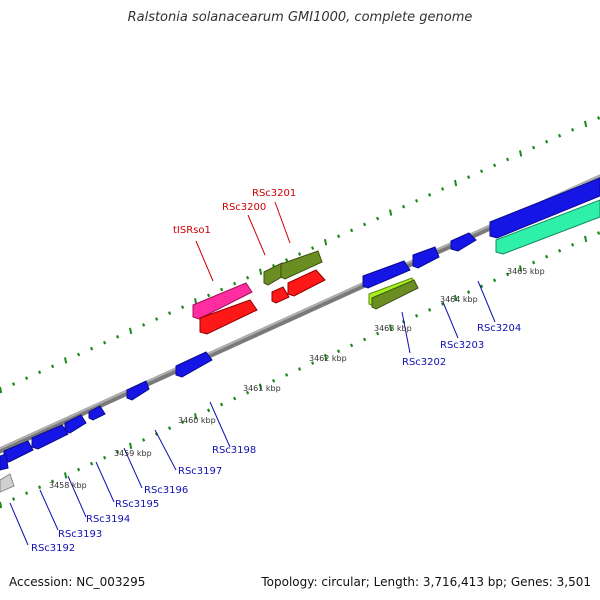  I want to click on gene-label: RSc3192, so click(53, 548).